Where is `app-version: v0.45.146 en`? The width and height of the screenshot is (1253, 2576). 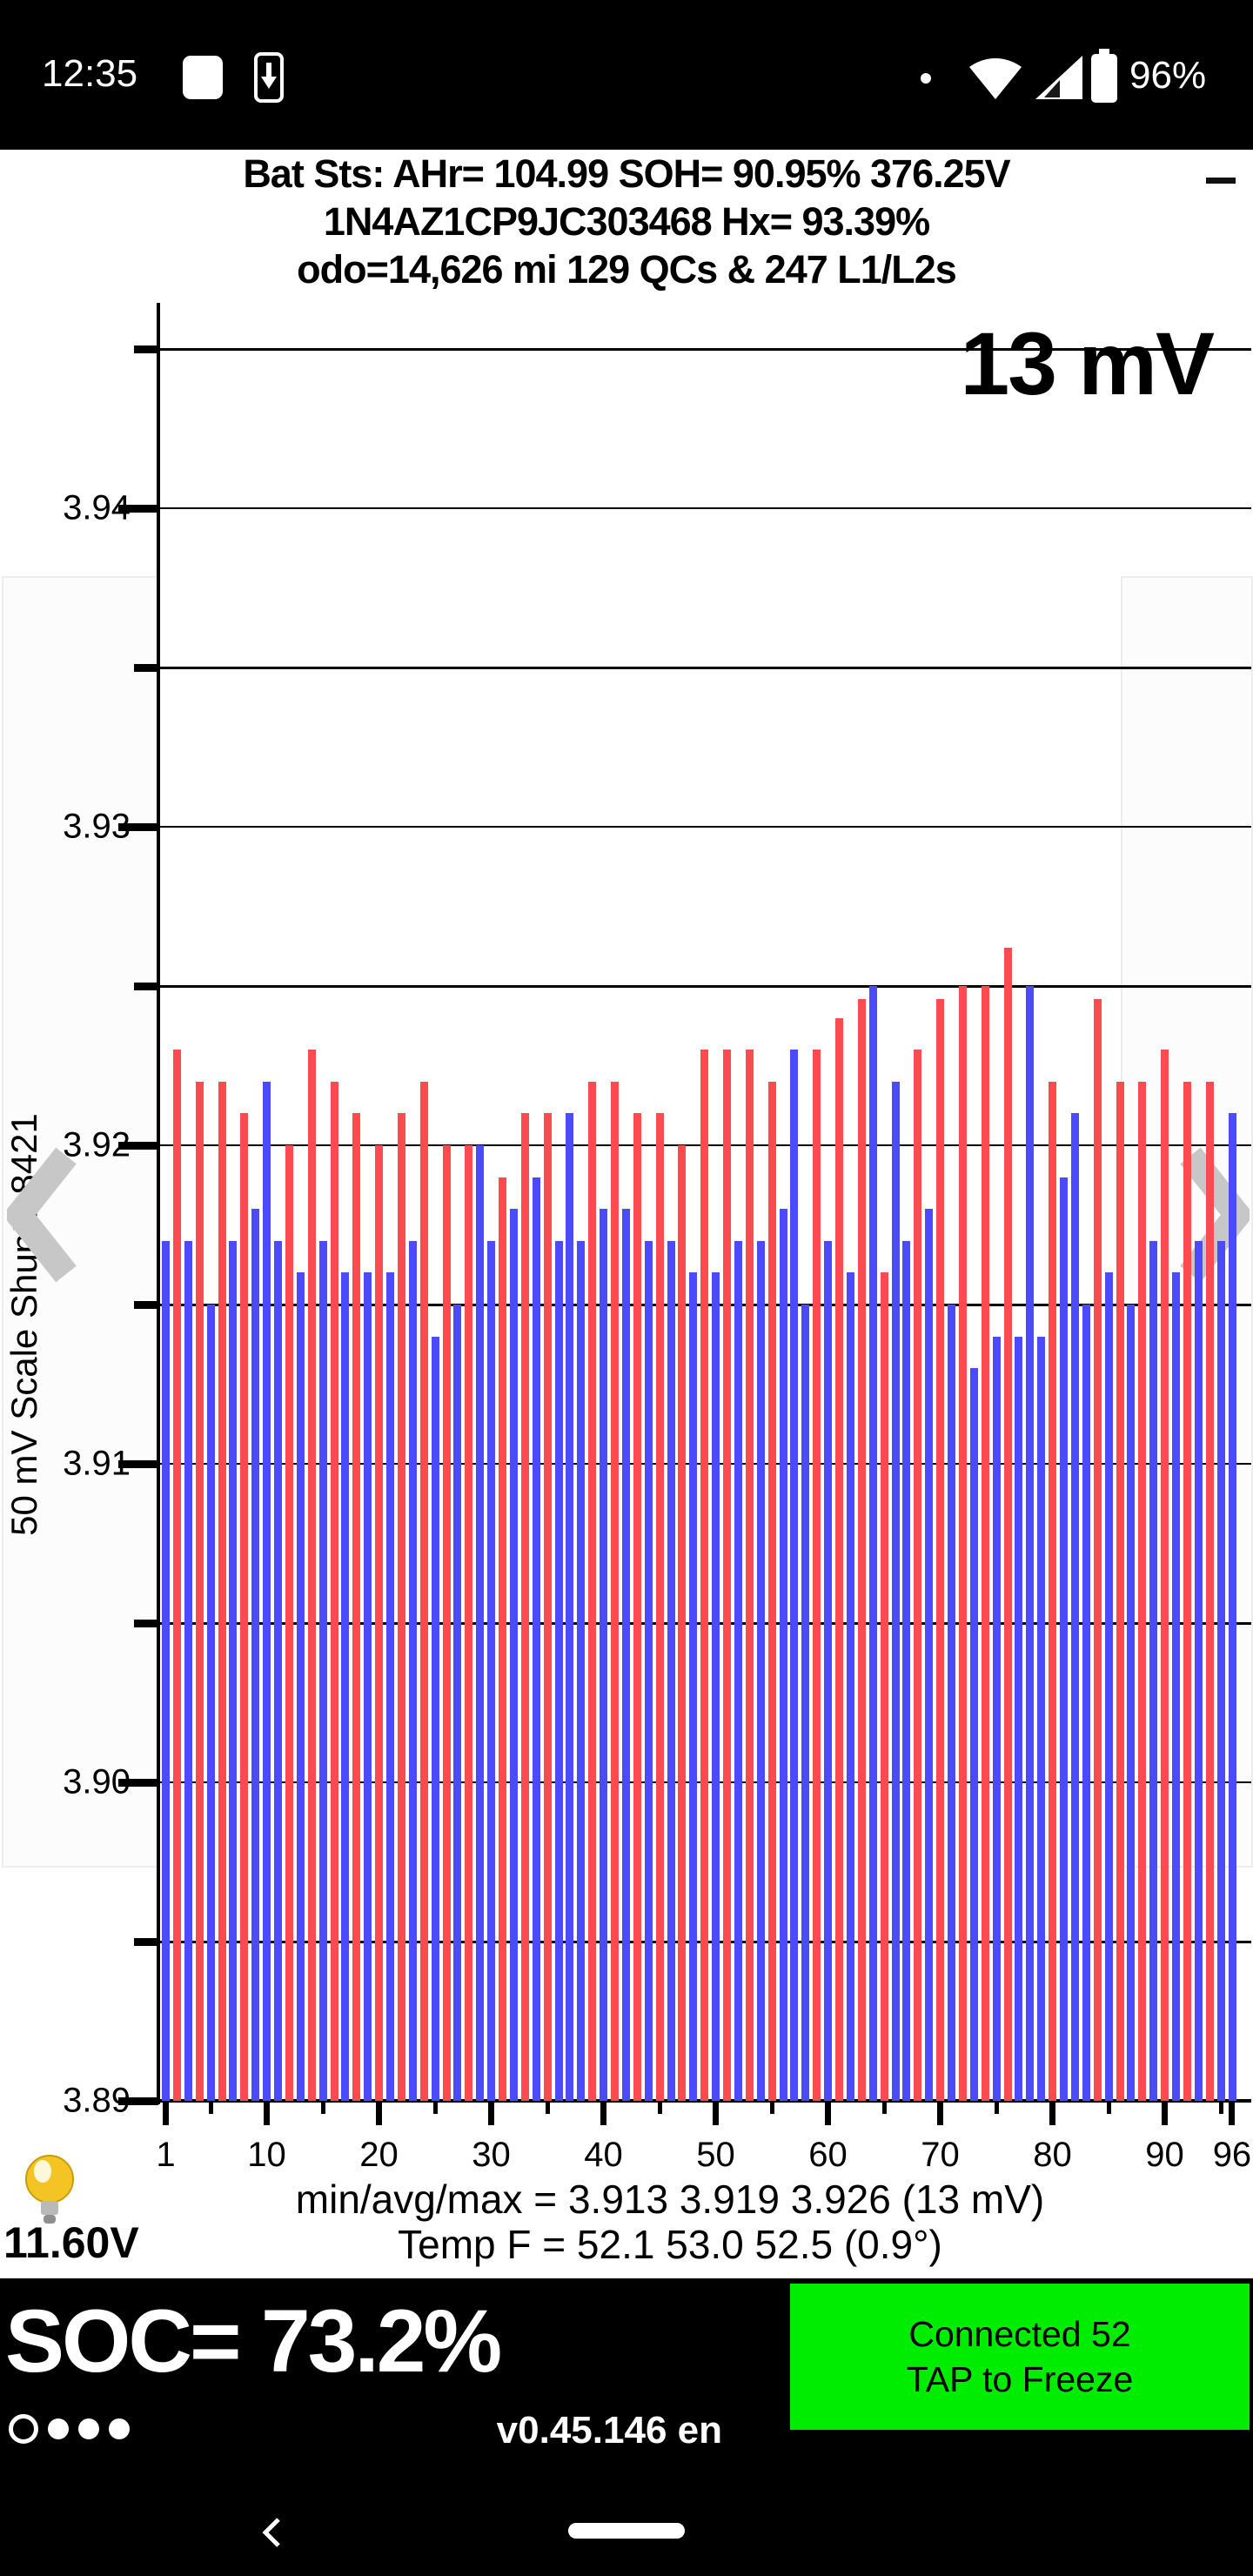
app-version: v0.45.146 en is located at coordinates (609, 2430).